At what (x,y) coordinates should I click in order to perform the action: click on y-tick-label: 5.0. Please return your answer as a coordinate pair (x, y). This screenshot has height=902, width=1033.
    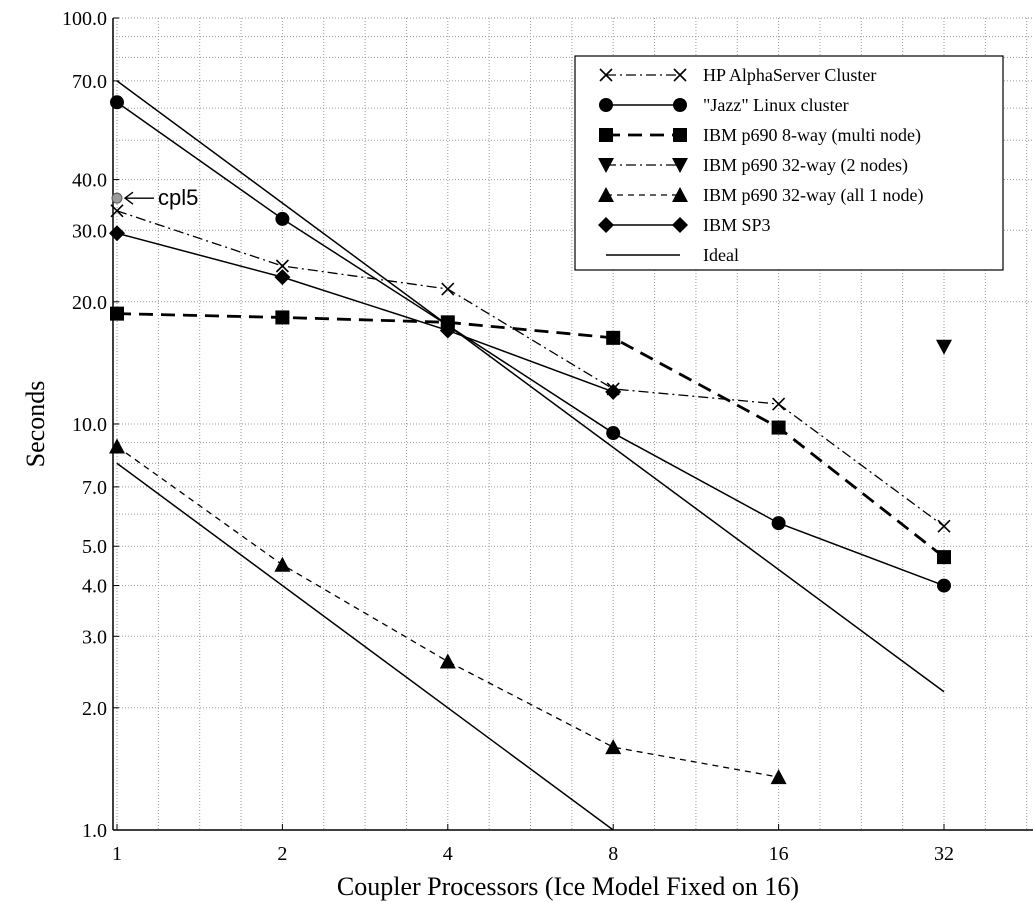
    Looking at the image, I should click on (94, 547).